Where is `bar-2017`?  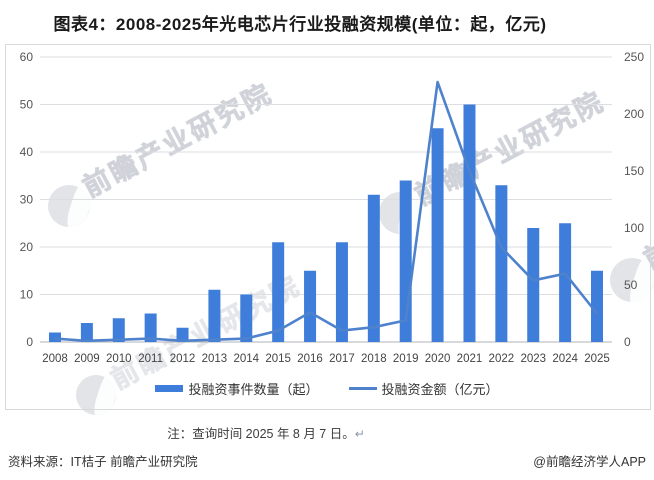 bar-2017 is located at coordinates (341, 292).